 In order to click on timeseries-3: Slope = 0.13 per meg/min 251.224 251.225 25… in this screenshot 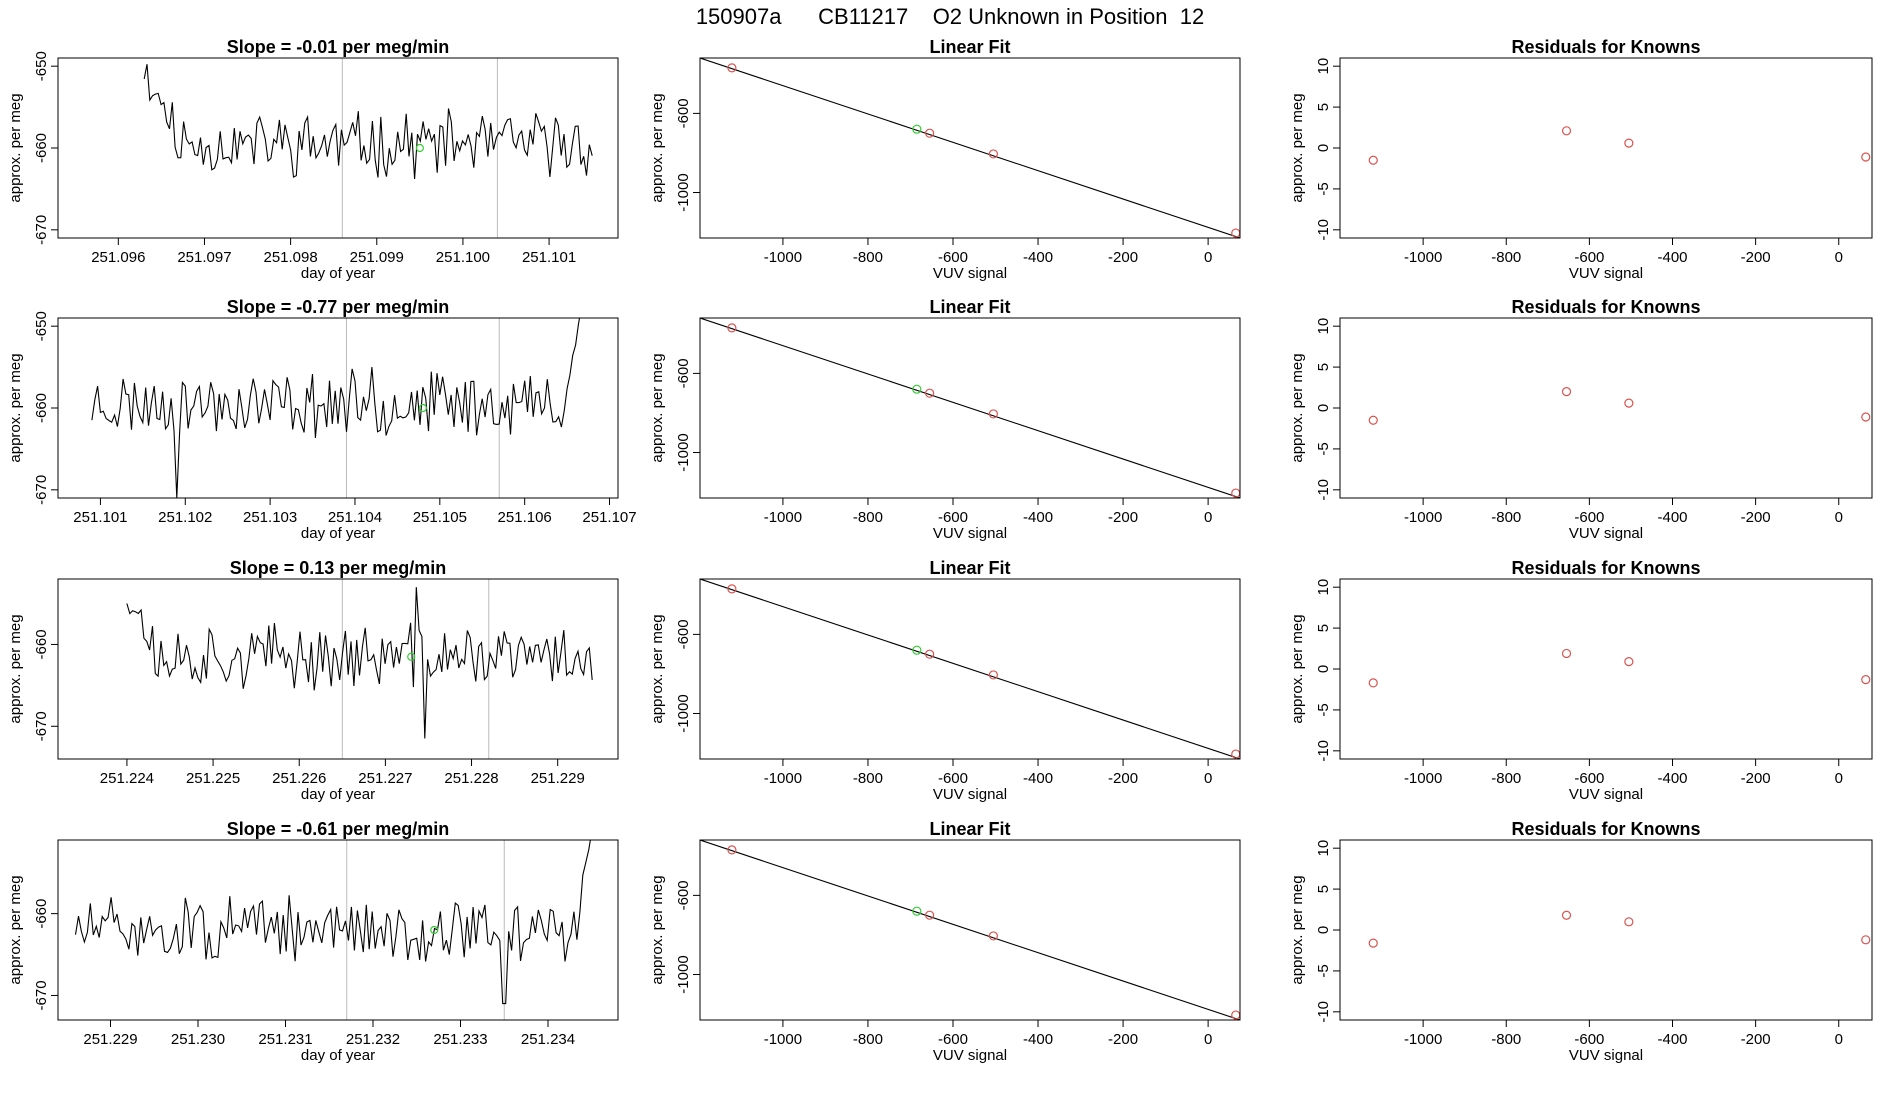, I will do `click(313, 680)`.